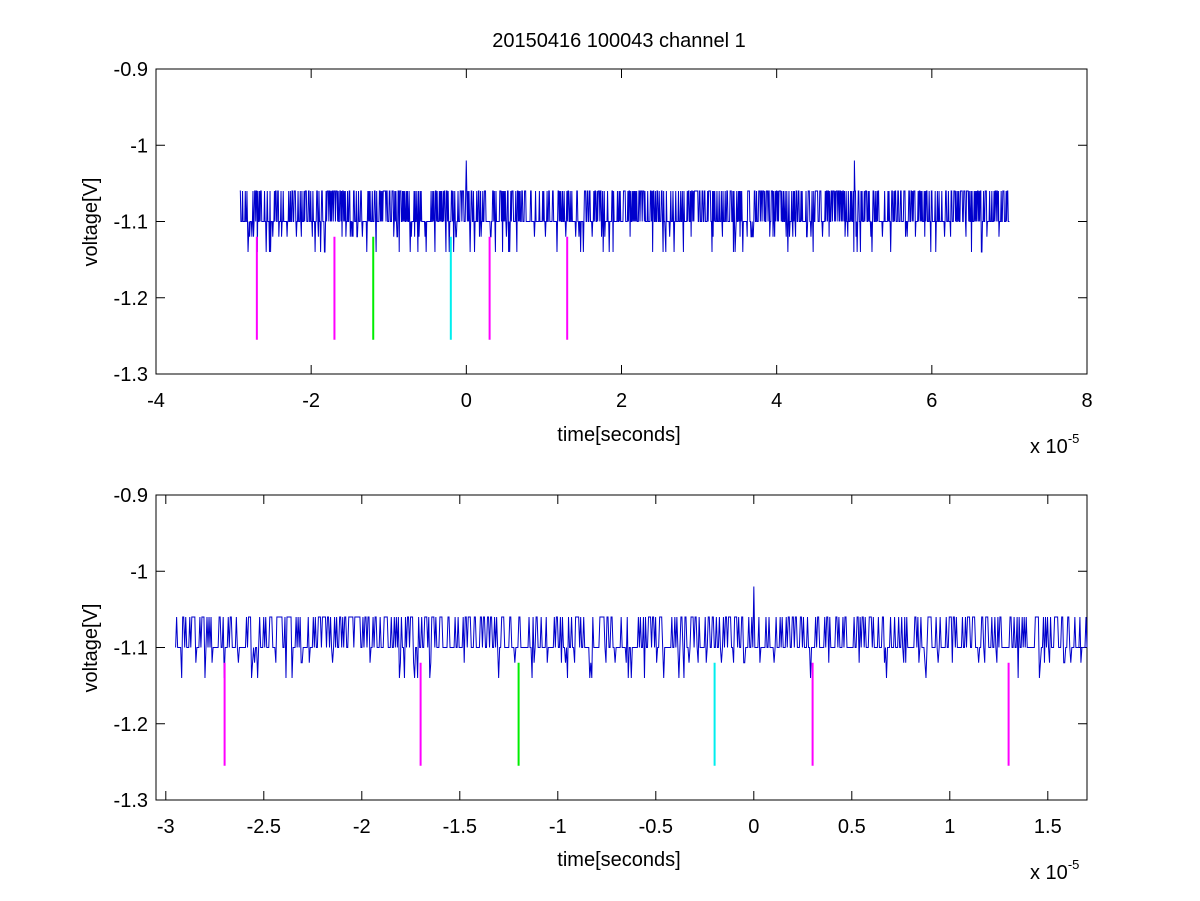 This screenshot has height=901, width=1200. I want to click on bottom-signal-trace, so click(631, 632).